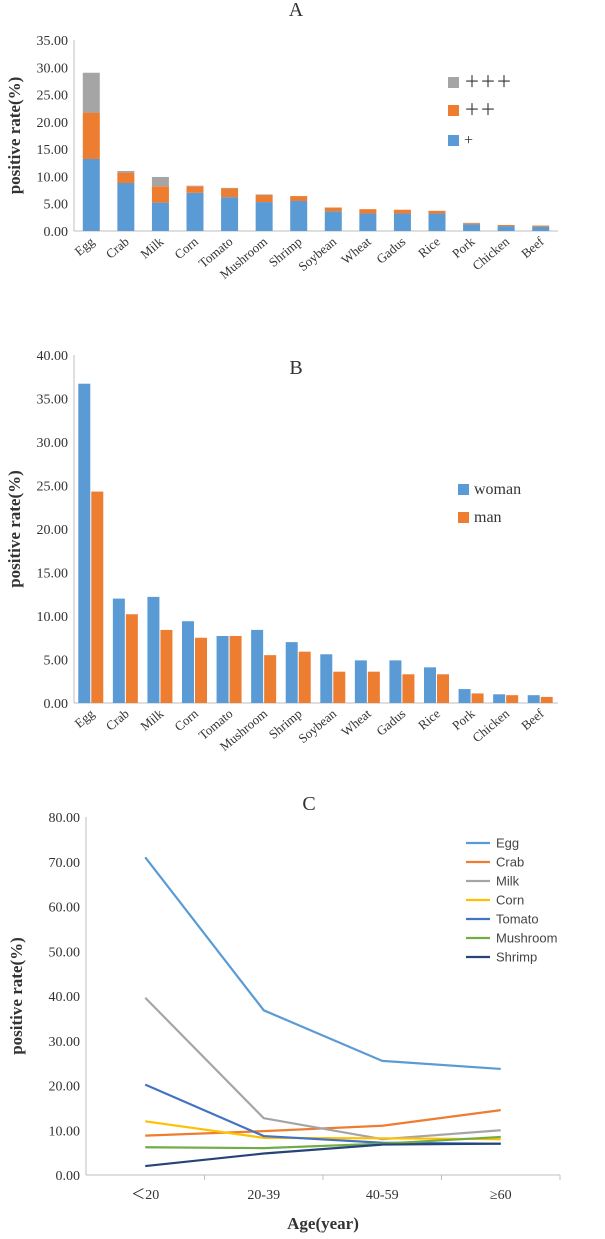  Describe the element at coordinates (65, 1131) in the screenshot. I see `chart-c-ytick-label: 10.00` at that location.